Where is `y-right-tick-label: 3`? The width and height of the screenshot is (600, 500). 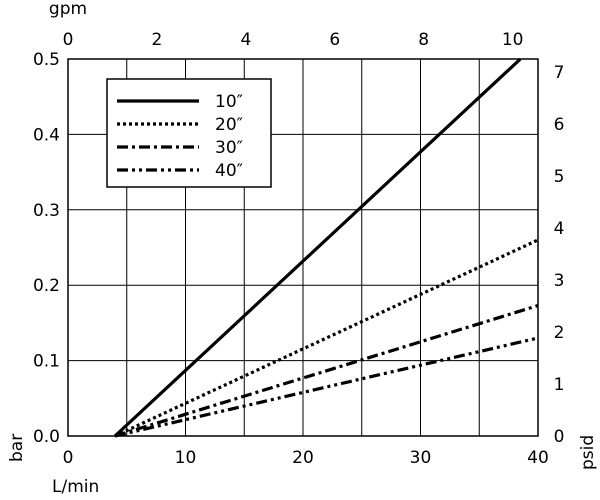
y-right-tick-label: 3 is located at coordinates (559, 281).